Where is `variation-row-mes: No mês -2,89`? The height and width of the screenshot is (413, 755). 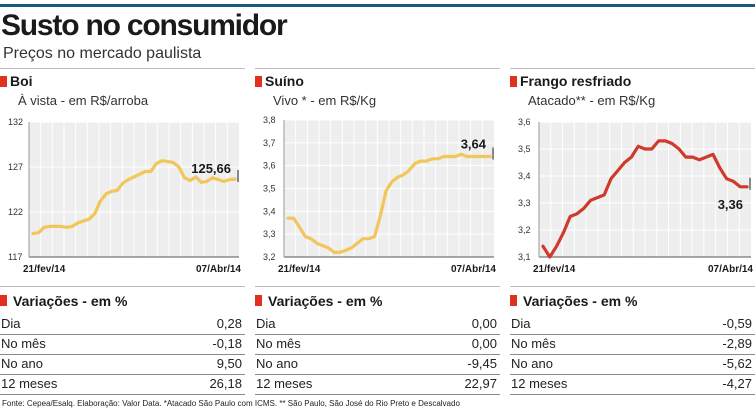 variation-row-mes: No mês -2,89 is located at coordinates (632, 344).